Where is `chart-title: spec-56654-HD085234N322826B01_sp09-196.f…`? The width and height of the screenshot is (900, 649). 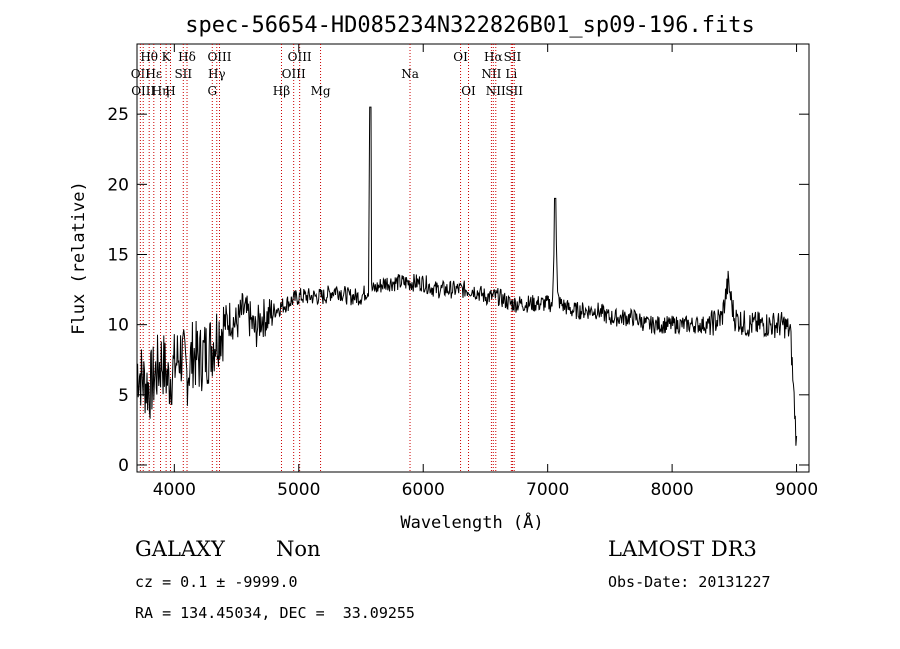 chart-title: spec-56654-HD085234N322826B01_sp09-196.f… is located at coordinates (470, 25).